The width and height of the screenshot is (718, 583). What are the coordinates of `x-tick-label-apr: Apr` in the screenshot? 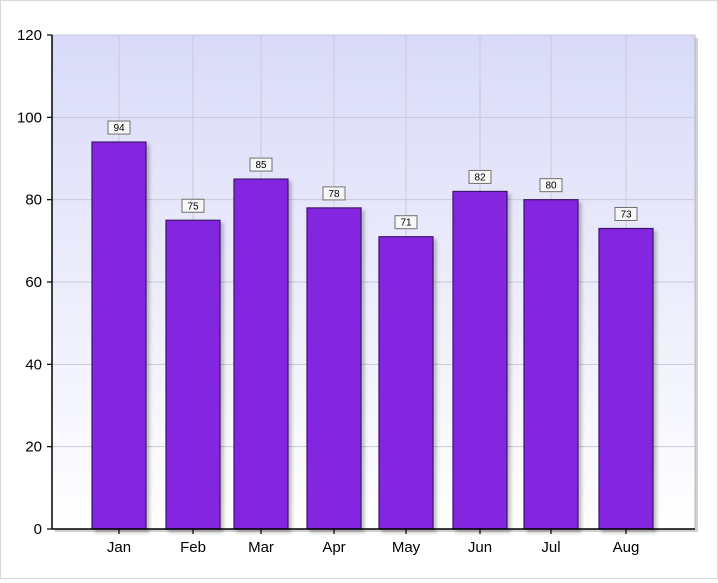 It's located at (333, 547).